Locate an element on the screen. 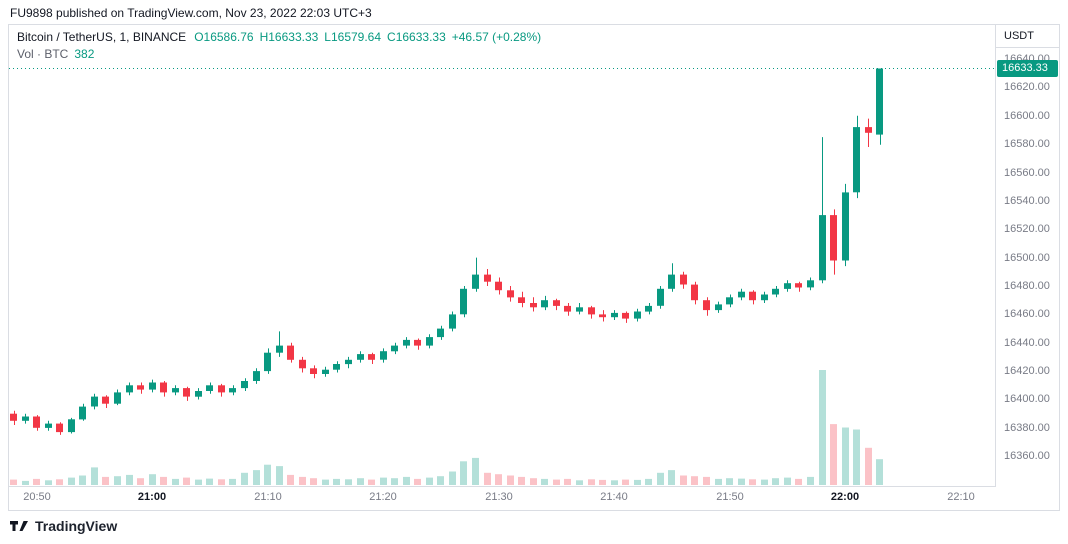  time-tick-label: 20:50 is located at coordinates (37, 497).